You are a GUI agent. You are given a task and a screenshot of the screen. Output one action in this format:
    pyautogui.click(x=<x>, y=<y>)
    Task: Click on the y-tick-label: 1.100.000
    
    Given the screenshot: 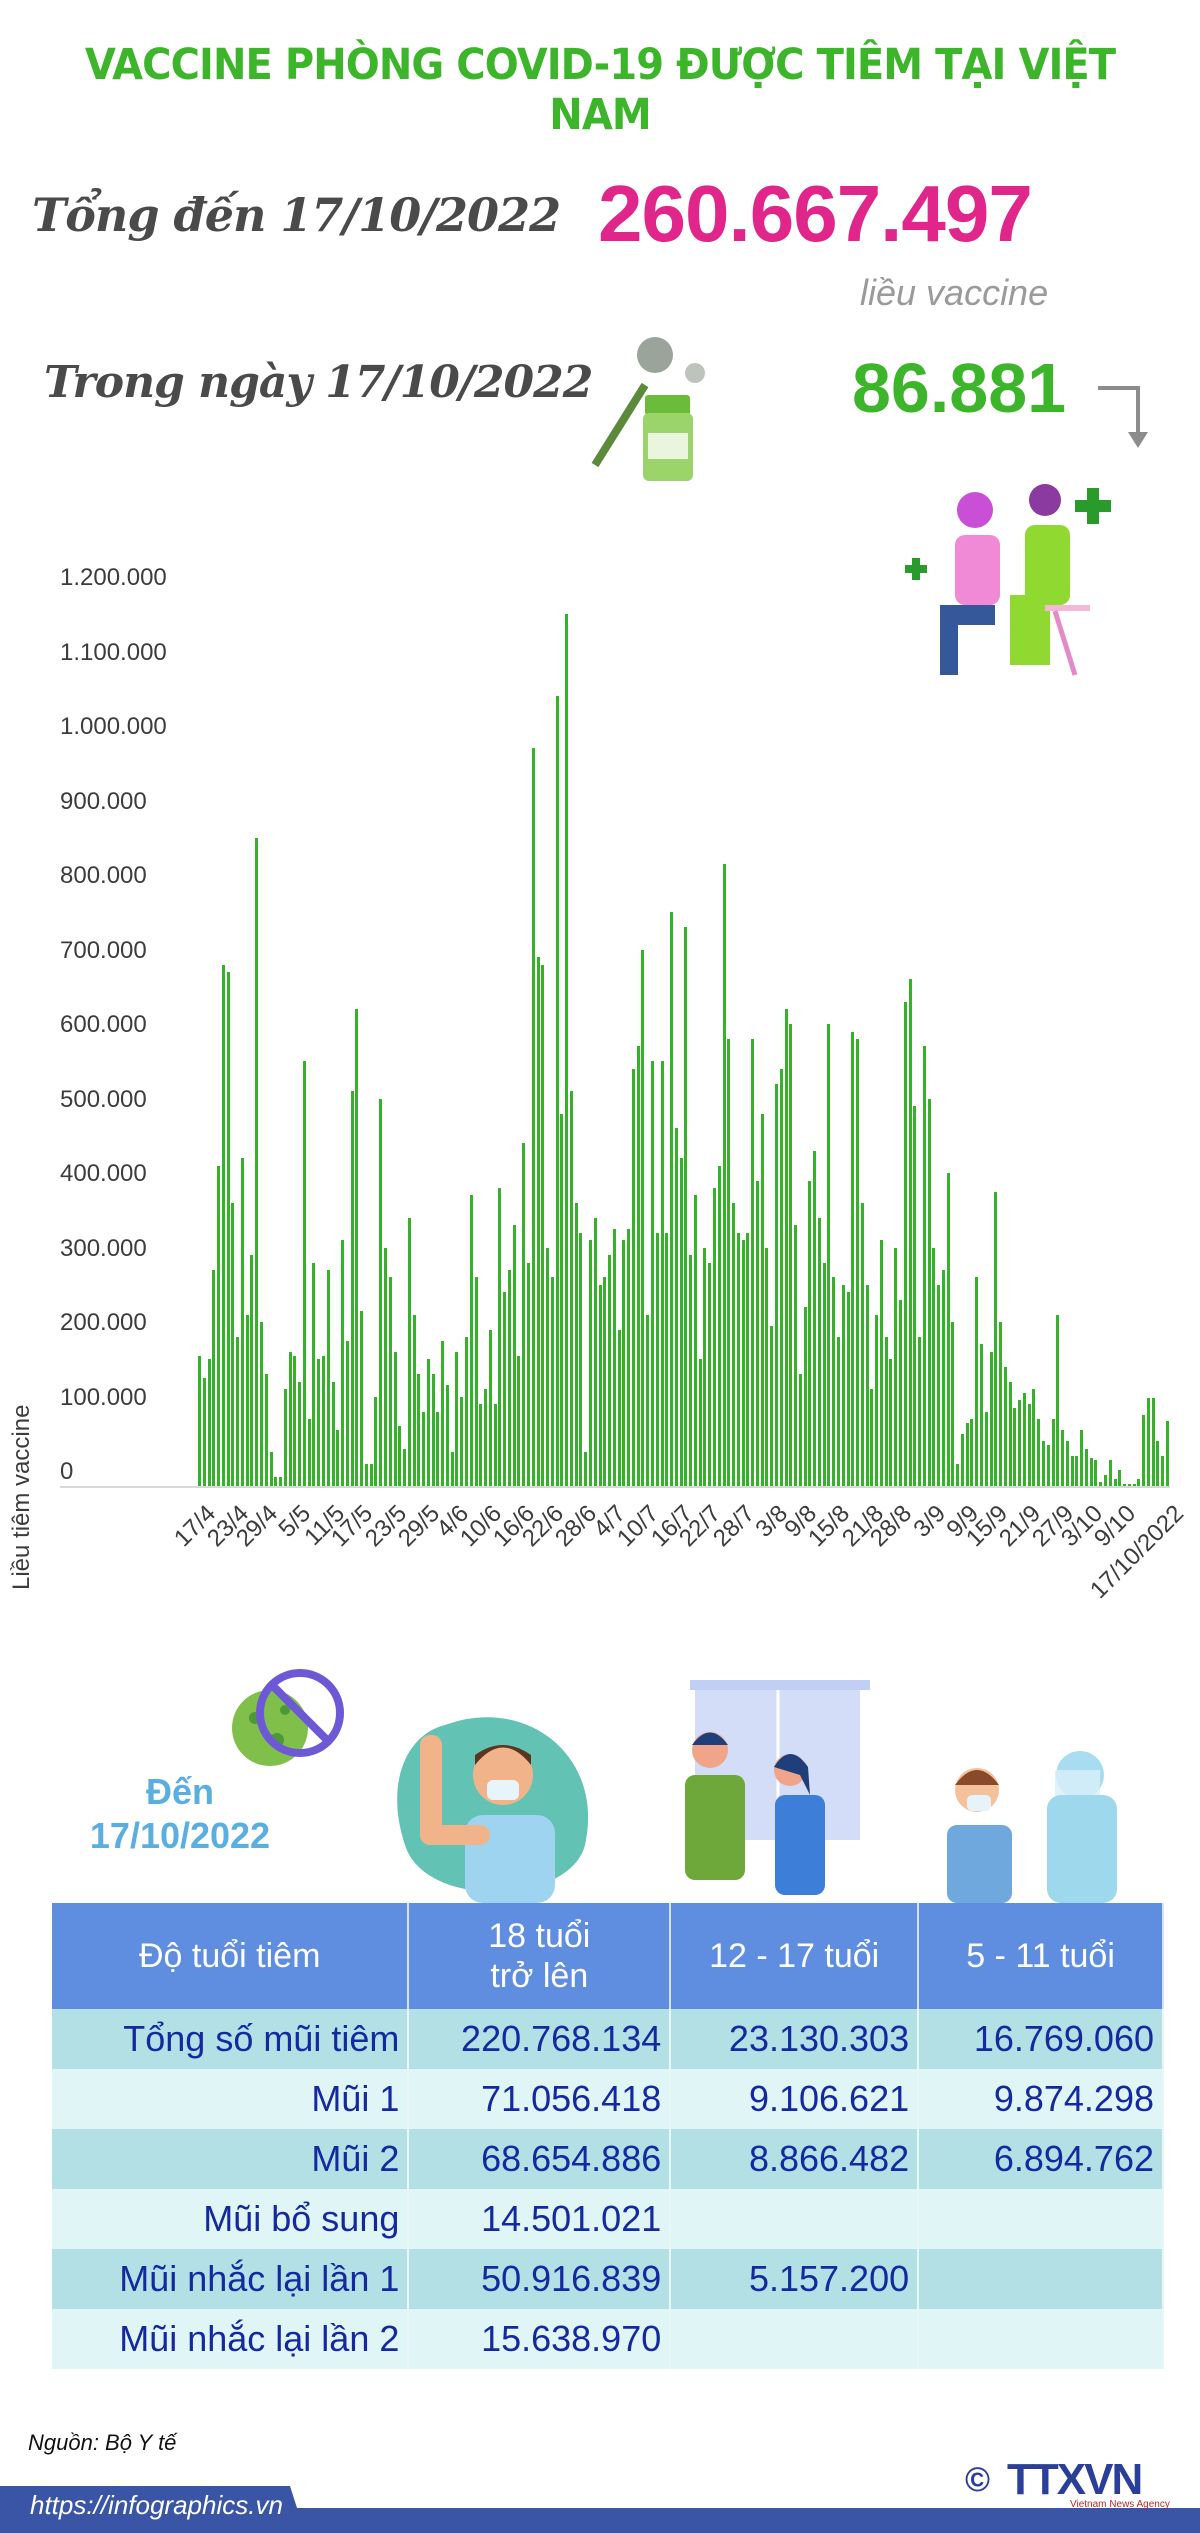 What is the action you would take?
    pyautogui.click(x=113, y=652)
    